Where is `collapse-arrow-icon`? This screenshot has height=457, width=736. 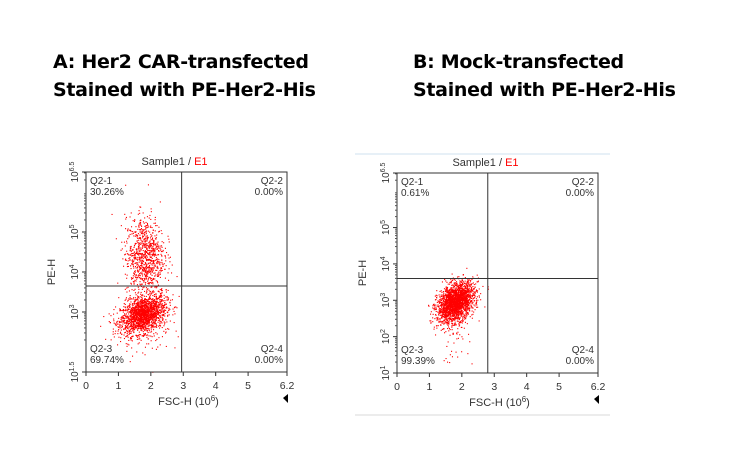
collapse-arrow-icon is located at coordinates (285, 398).